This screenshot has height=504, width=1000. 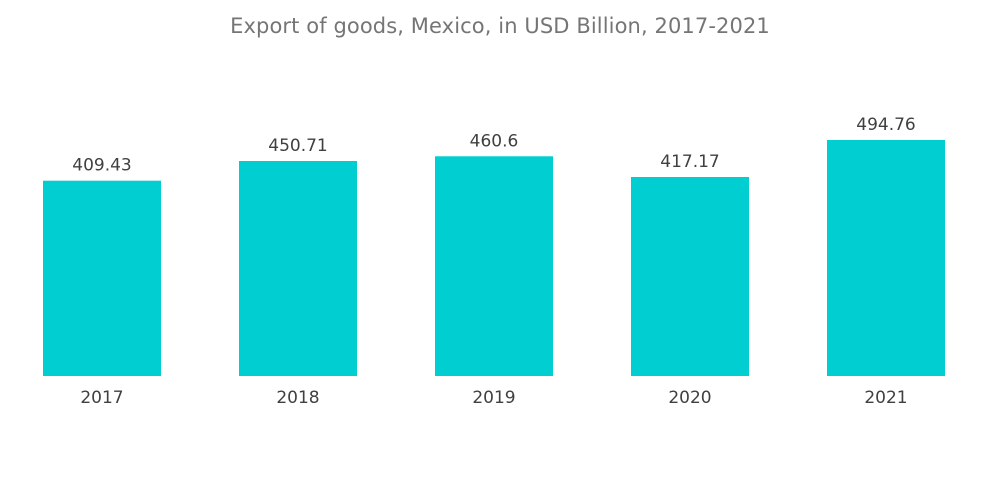 What do you see at coordinates (886, 257) in the screenshot?
I see `bar-2021` at bounding box center [886, 257].